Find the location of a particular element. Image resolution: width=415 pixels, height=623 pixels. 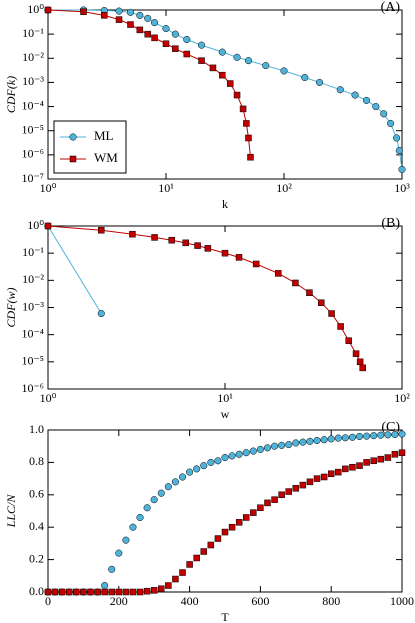

x-tick-label: 600 is located at coordinates (260, 601).